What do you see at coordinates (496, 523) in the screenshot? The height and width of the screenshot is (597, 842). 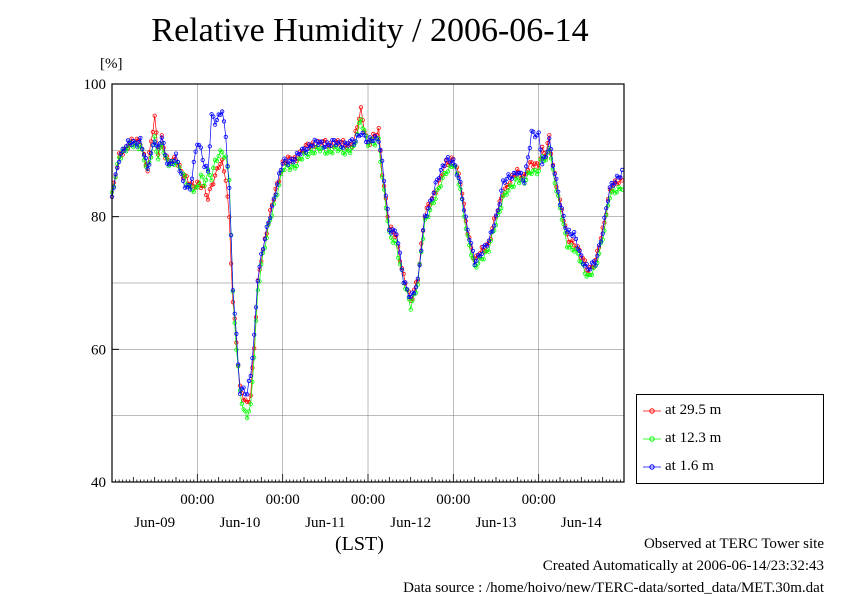 I see `x-day-label: Jun-13` at bounding box center [496, 523].